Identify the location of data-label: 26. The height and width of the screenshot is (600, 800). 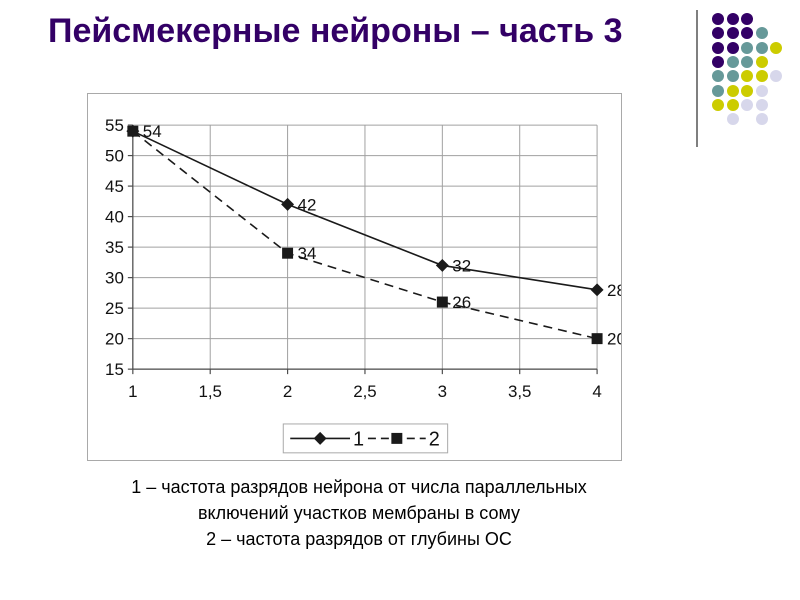
(461, 302).